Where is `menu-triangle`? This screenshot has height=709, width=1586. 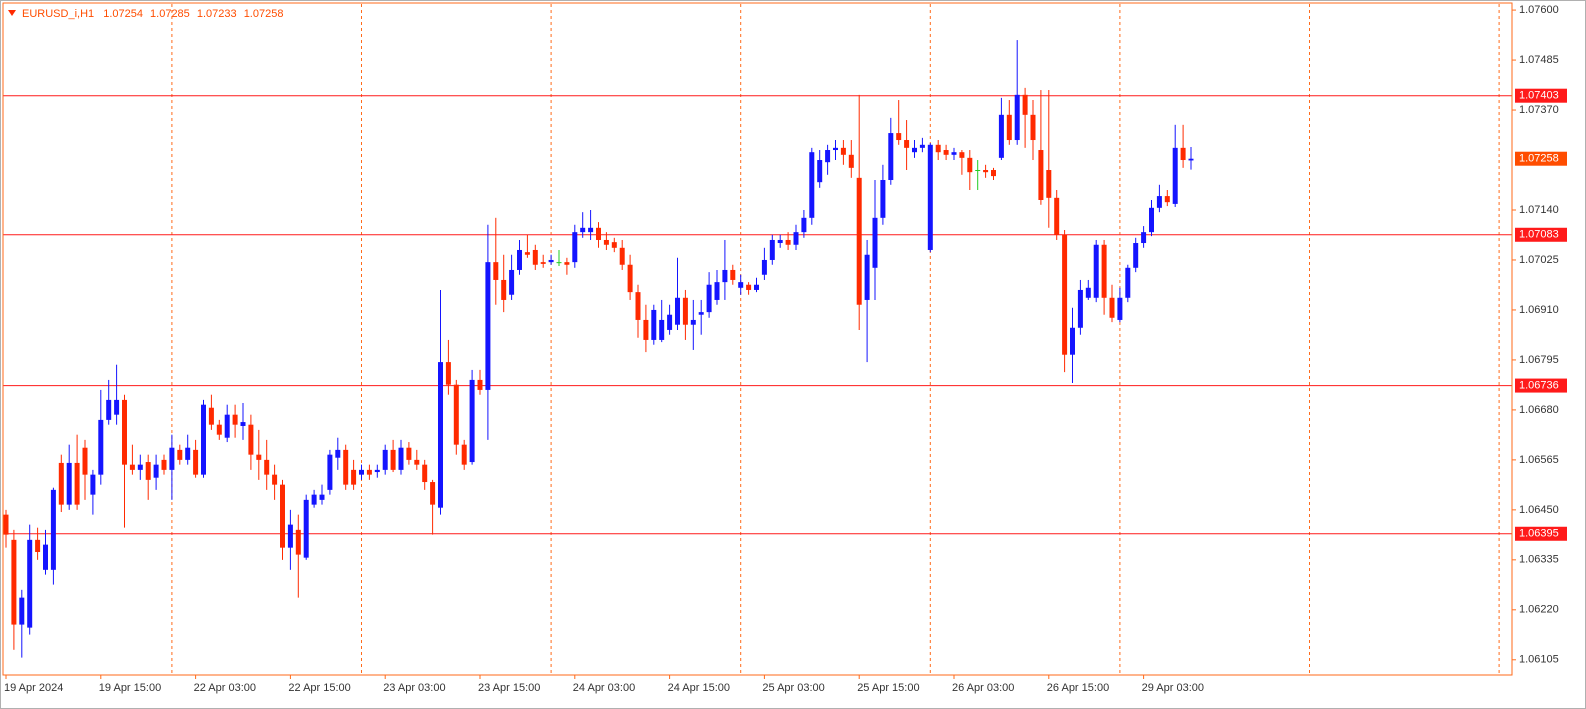 menu-triangle is located at coordinates (12, 13).